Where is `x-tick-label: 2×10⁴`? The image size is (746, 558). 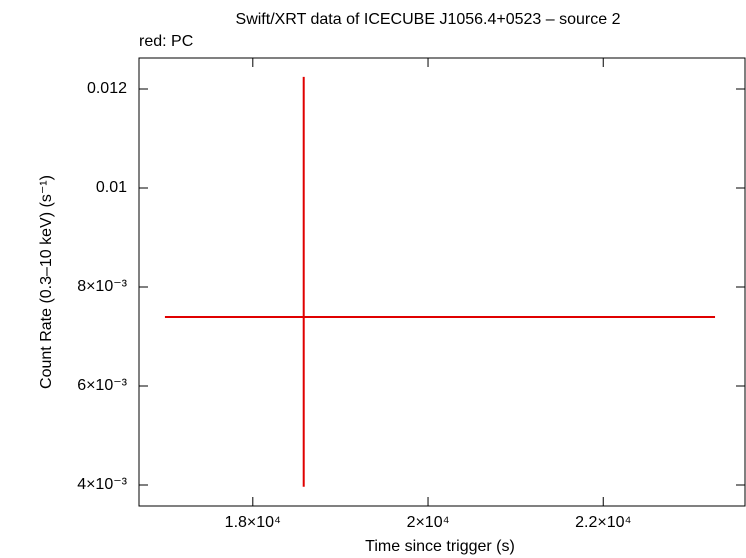
x-tick-label: 2×10⁴ is located at coordinates (428, 522).